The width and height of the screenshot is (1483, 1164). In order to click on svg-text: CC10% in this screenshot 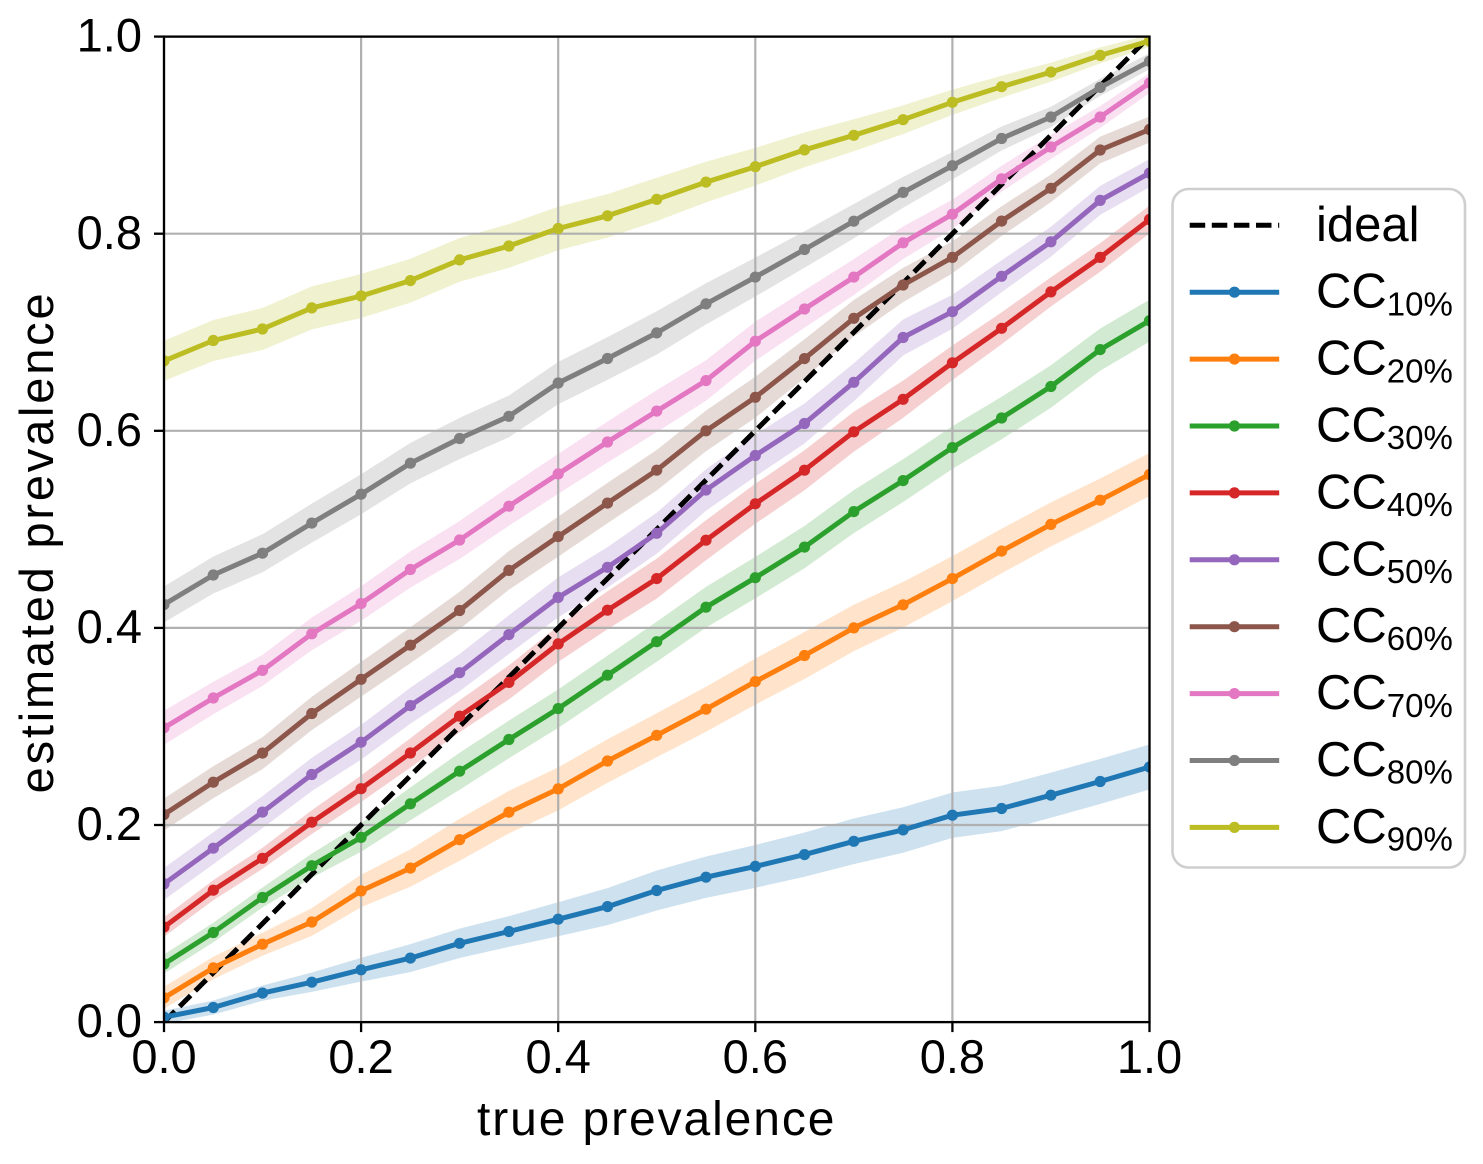, I will do `click(1384, 294)`.